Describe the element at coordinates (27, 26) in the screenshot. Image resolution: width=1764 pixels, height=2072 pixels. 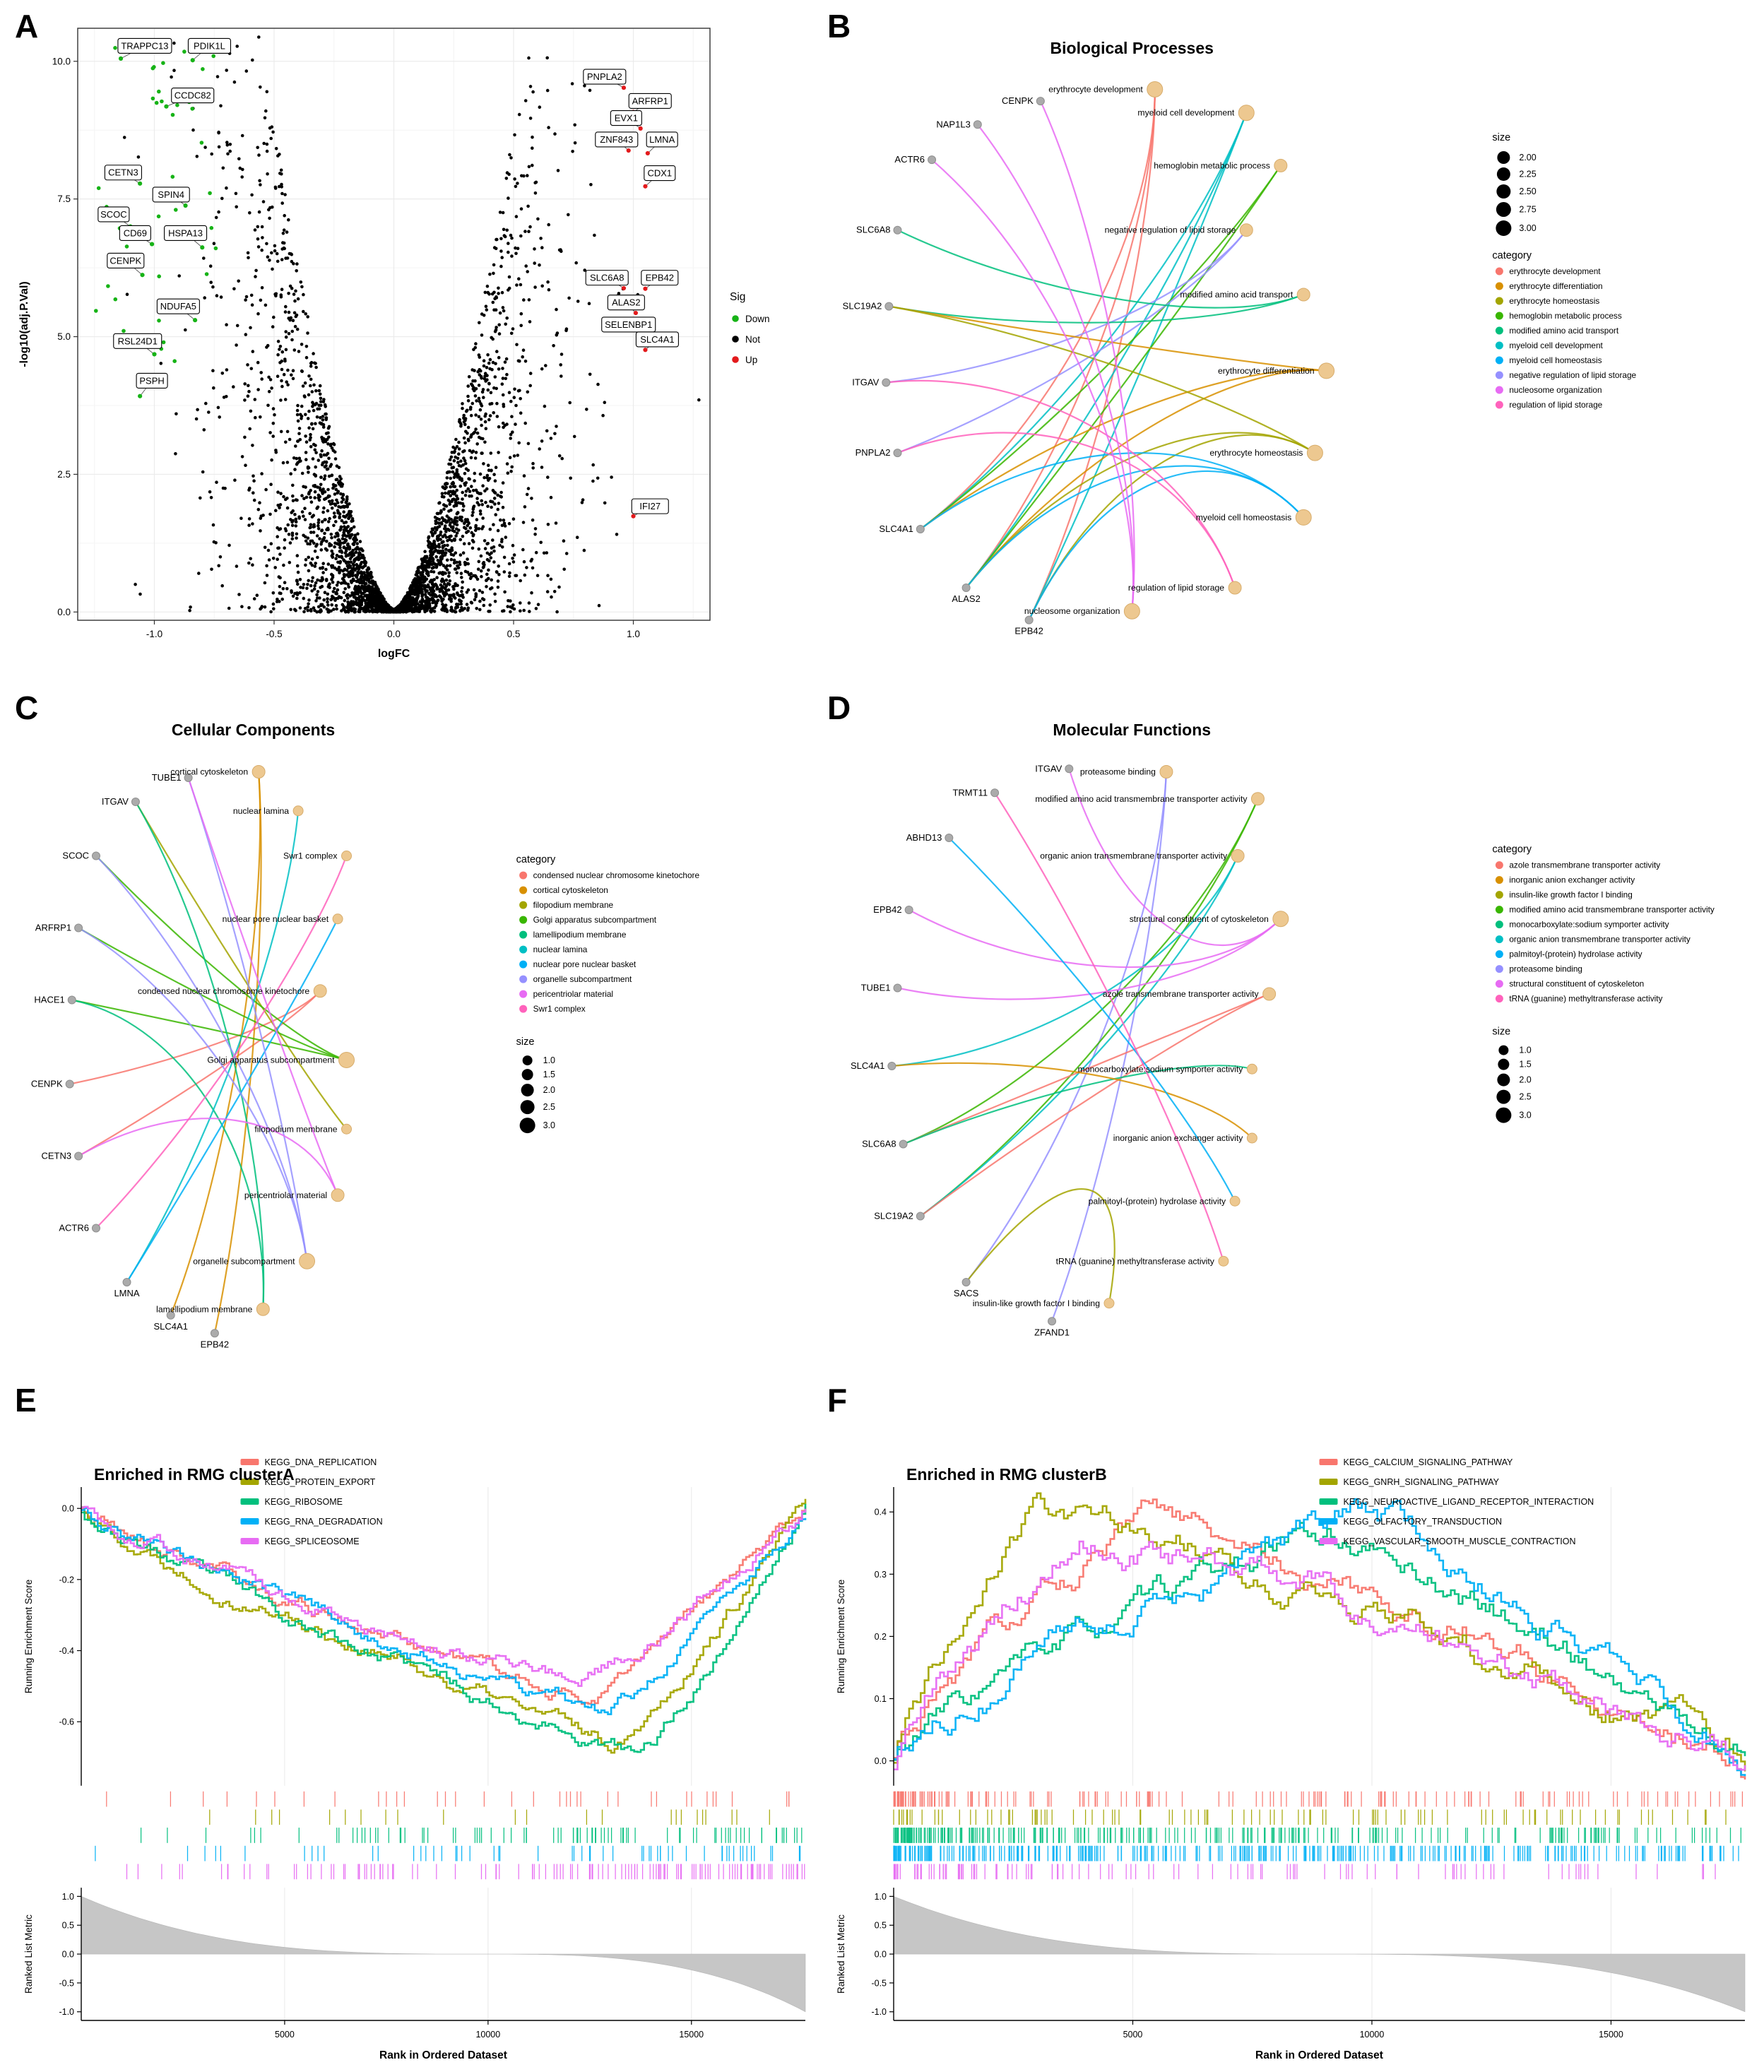
I see `panel-letter-a: A` at that location.